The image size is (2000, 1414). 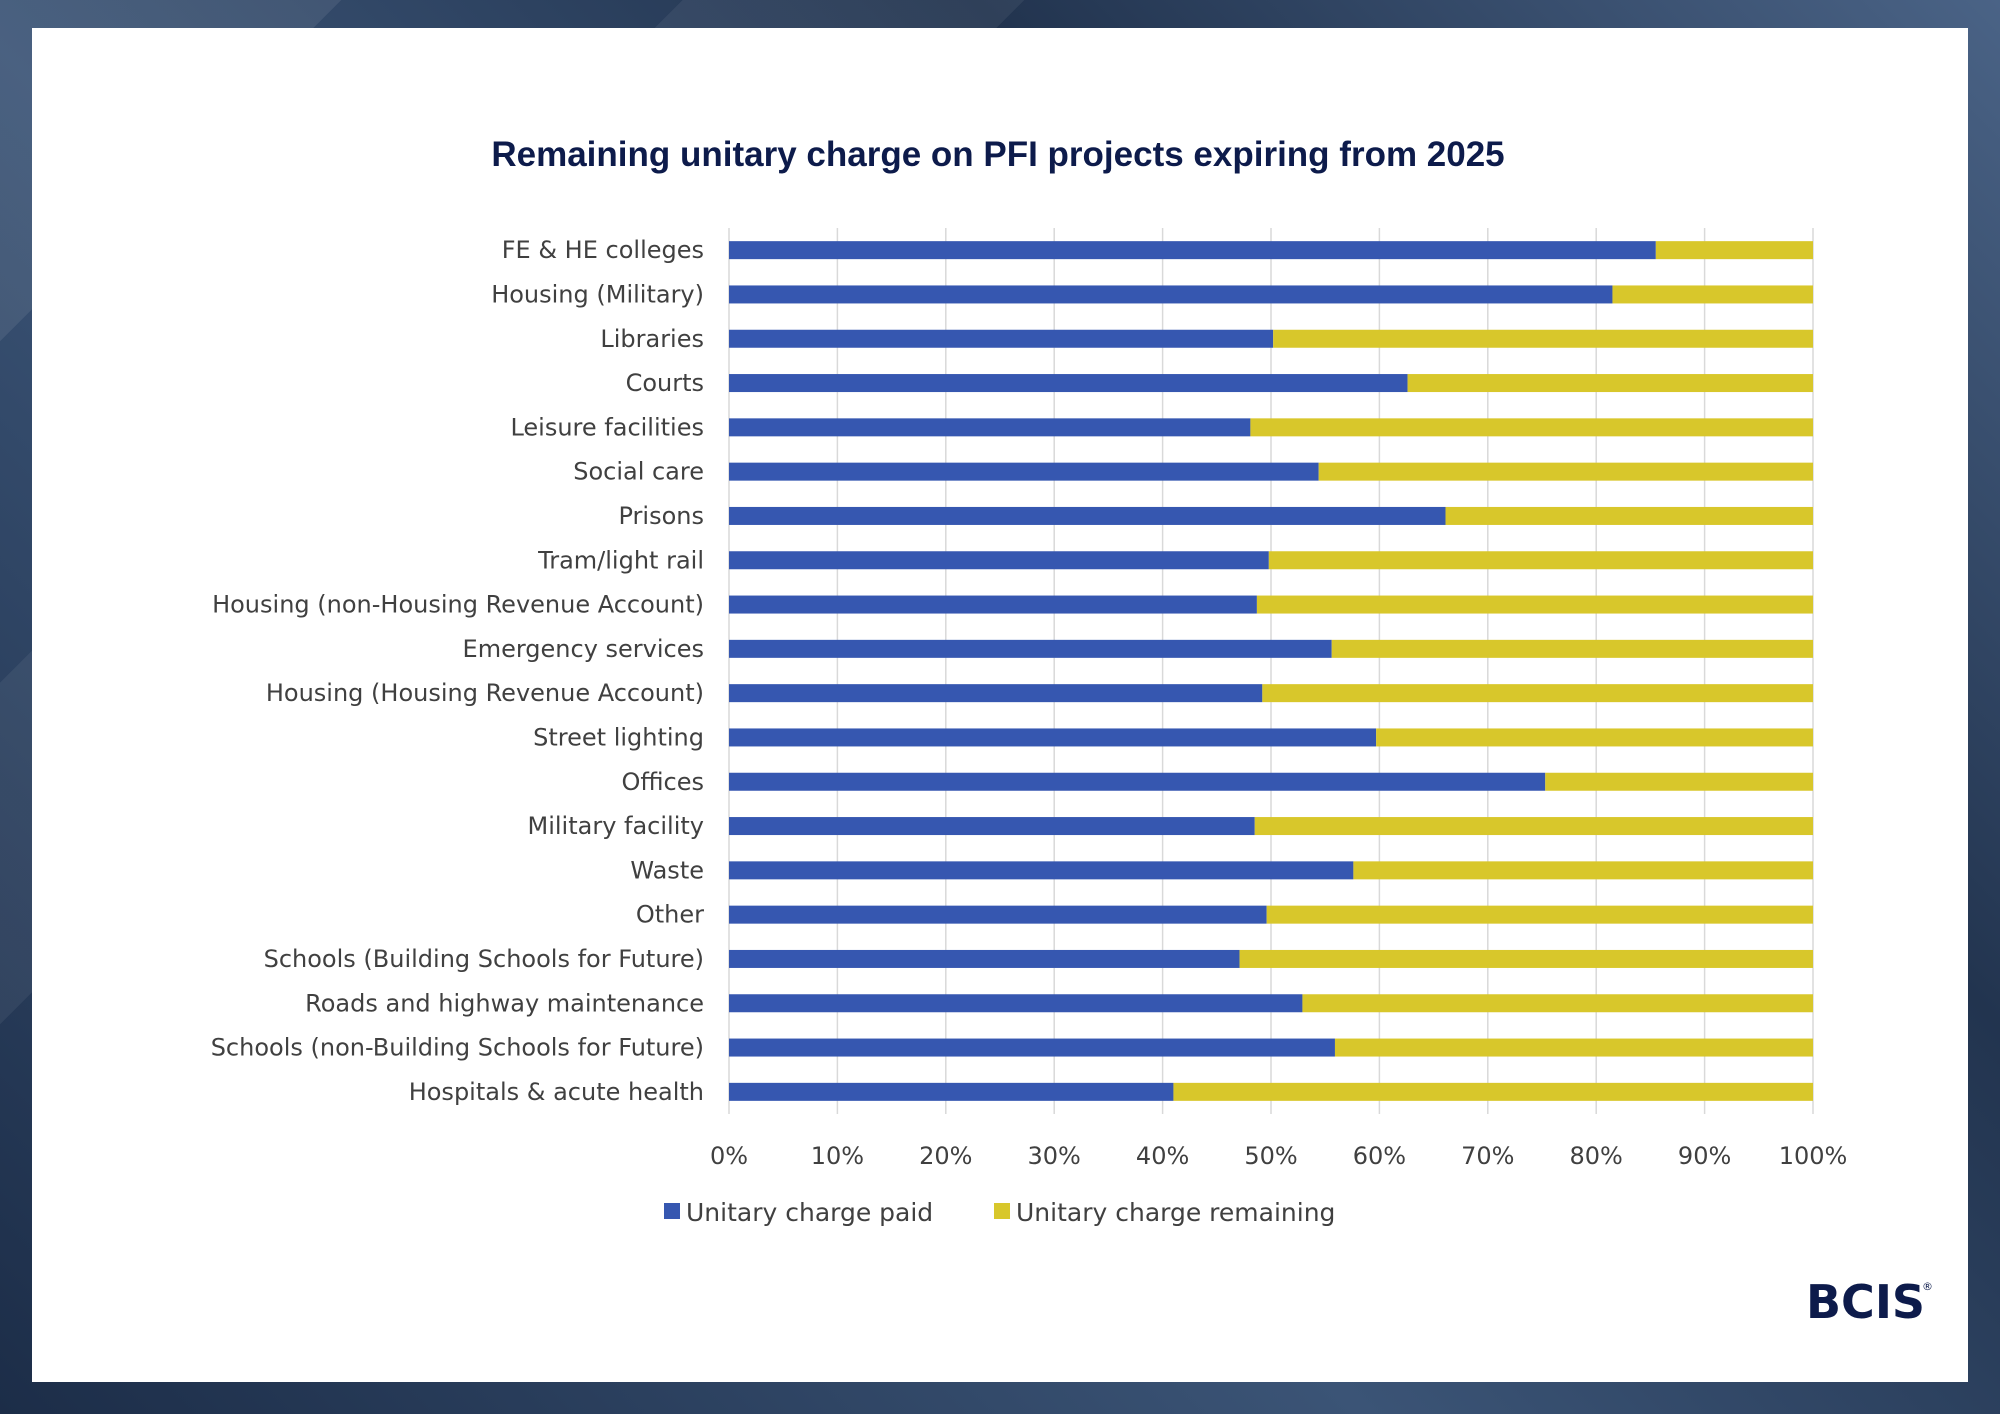 I want to click on bcis-logo: BCIS ®, so click(x=1869, y=1302).